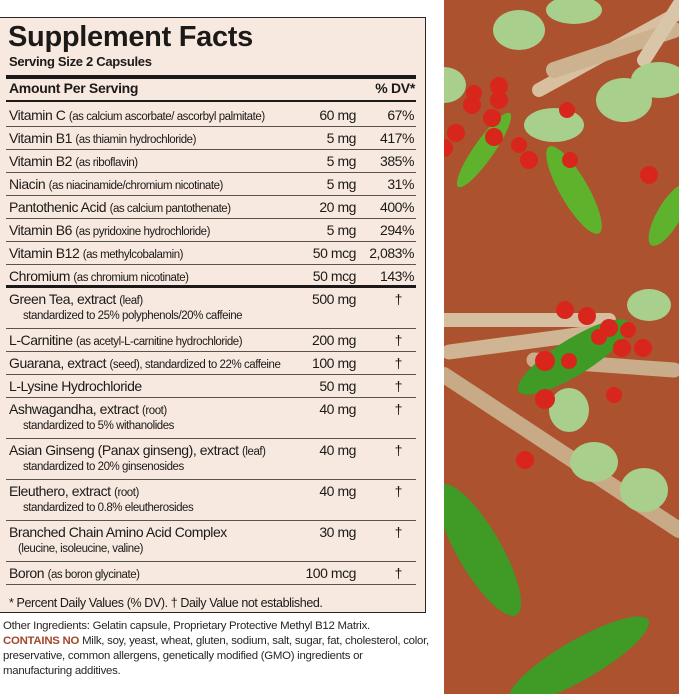 The image size is (679, 694). What do you see at coordinates (74, 409) in the screenshot?
I see `nutrient-label: Ashwagandha, extract` at bounding box center [74, 409].